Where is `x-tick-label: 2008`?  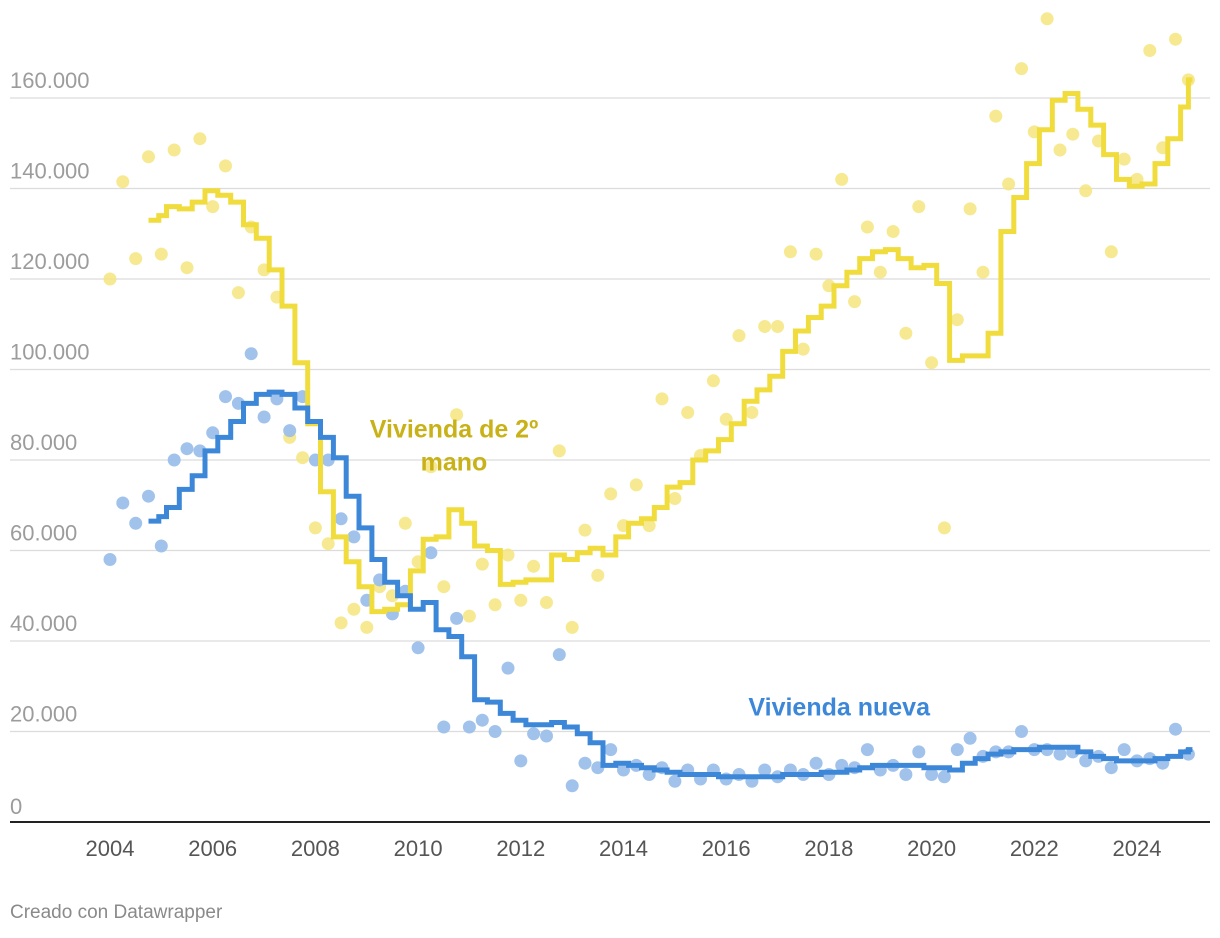
x-tick-label: 2008 is located at coordinates (315, 848).